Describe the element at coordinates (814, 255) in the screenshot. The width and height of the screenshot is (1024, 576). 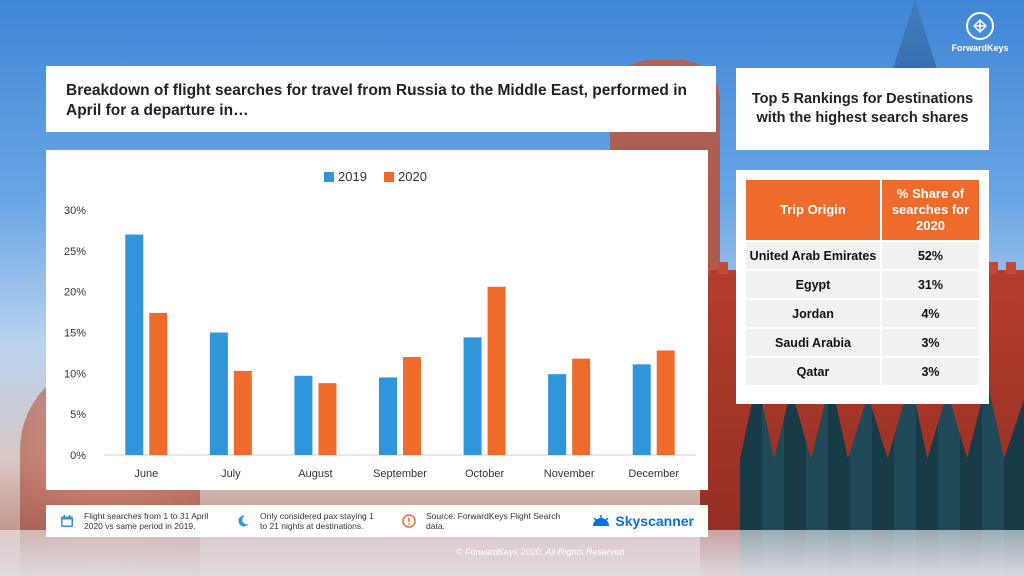
I see `row-origin: United Arab Emirates` at that location.